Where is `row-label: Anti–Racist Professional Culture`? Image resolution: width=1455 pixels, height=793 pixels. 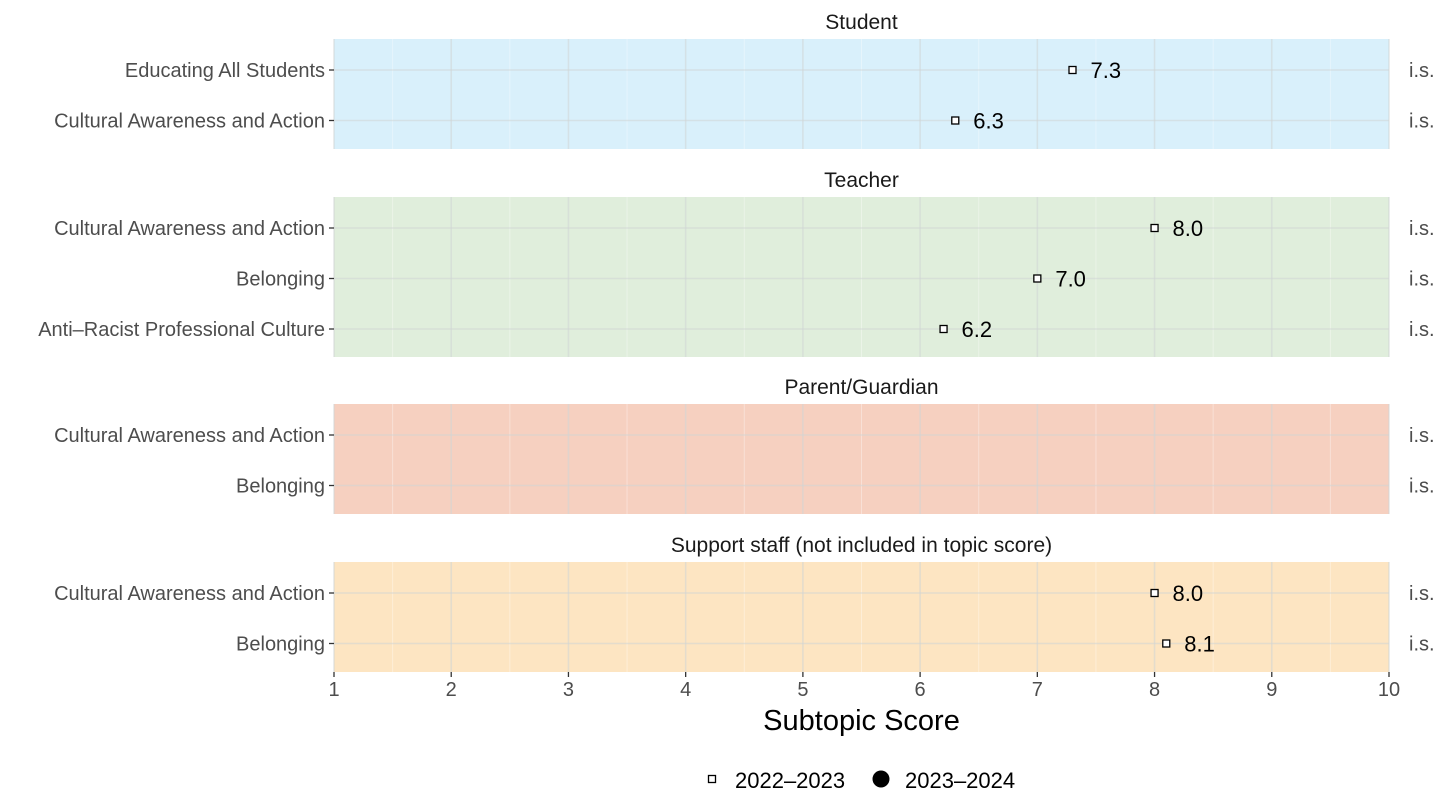
row-label: Anti–Racist Professional Culture is located at coordinates (181, 330).